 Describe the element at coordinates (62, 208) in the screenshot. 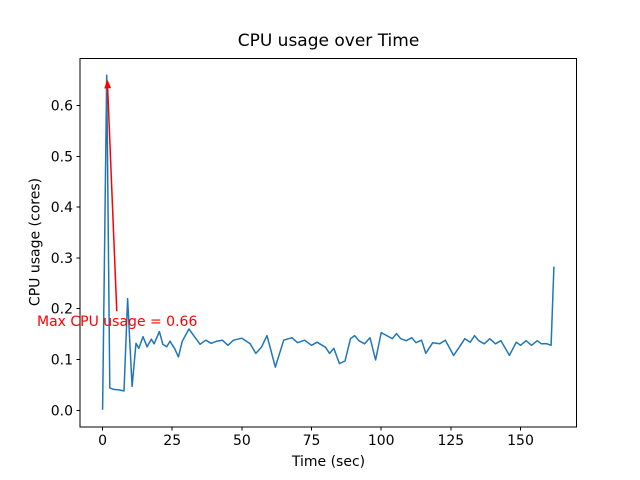

I see `y-tick-label: 0.4` at that location.